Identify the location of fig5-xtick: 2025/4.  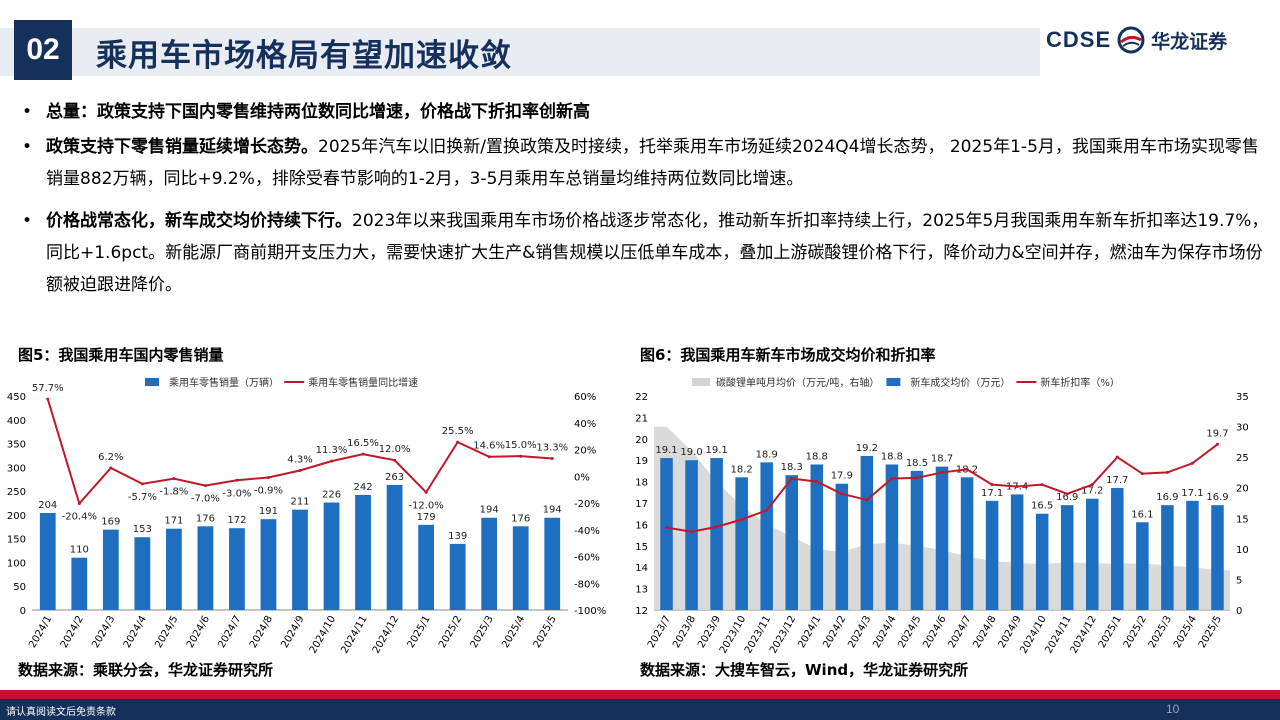
(513, 632).